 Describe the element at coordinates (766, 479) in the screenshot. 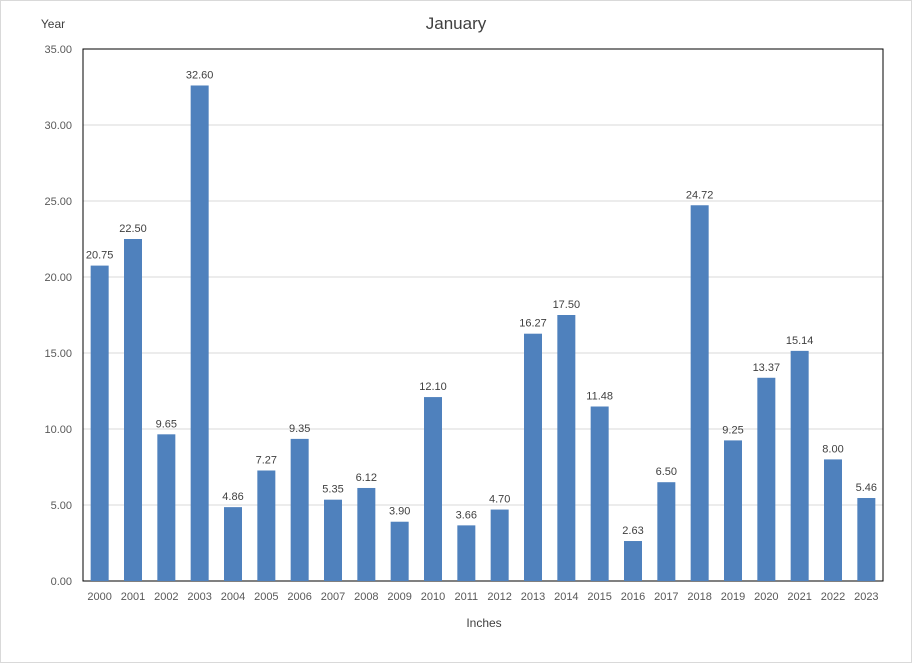

I see `bar-2020` at that location.